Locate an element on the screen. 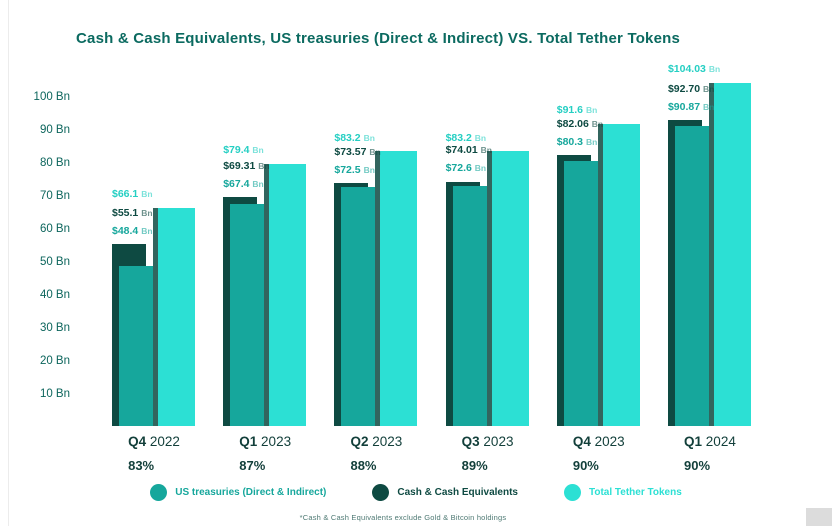 The image size is (832, 526). value-label-cash: $92.70 Bn is located at coordinates (691, 88).